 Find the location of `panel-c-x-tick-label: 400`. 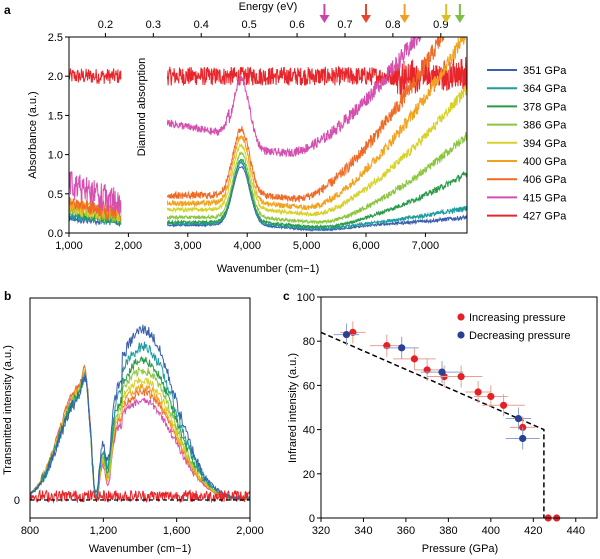

panel-c-x-tick-label: 400 is located at coordinates (491, 531).